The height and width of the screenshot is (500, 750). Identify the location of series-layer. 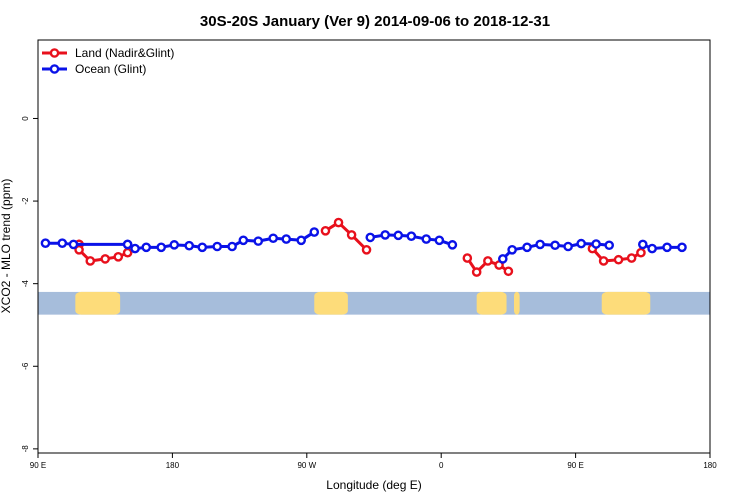
(363, 247).